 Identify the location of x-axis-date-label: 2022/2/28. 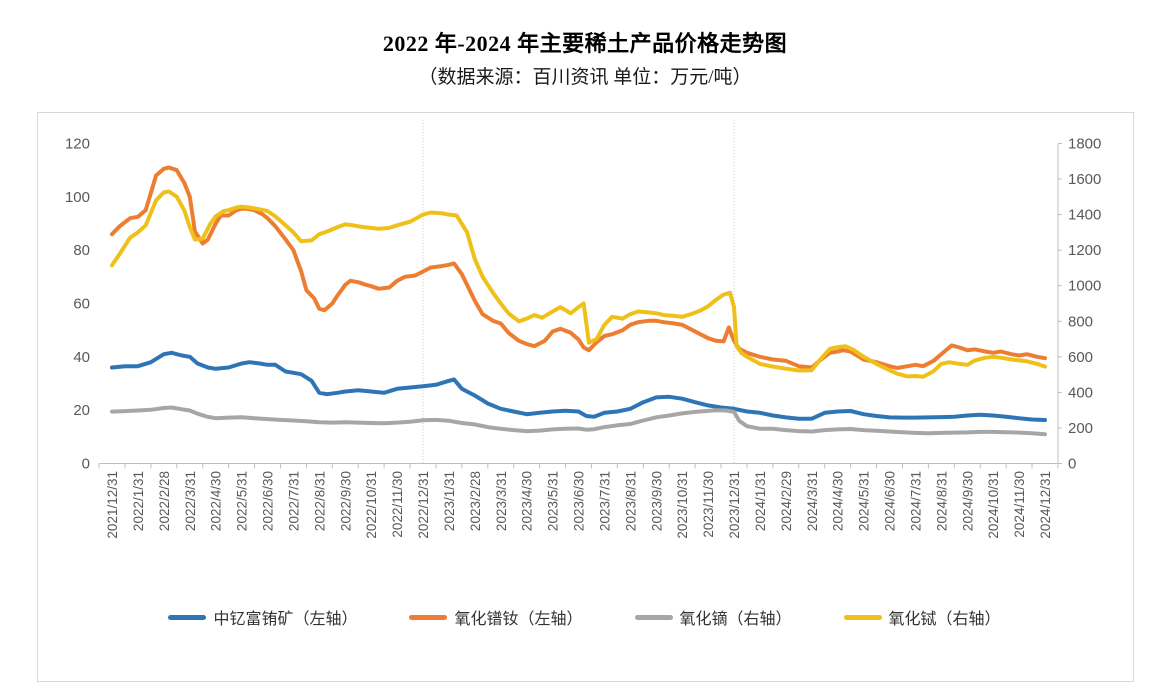
(164, 501).